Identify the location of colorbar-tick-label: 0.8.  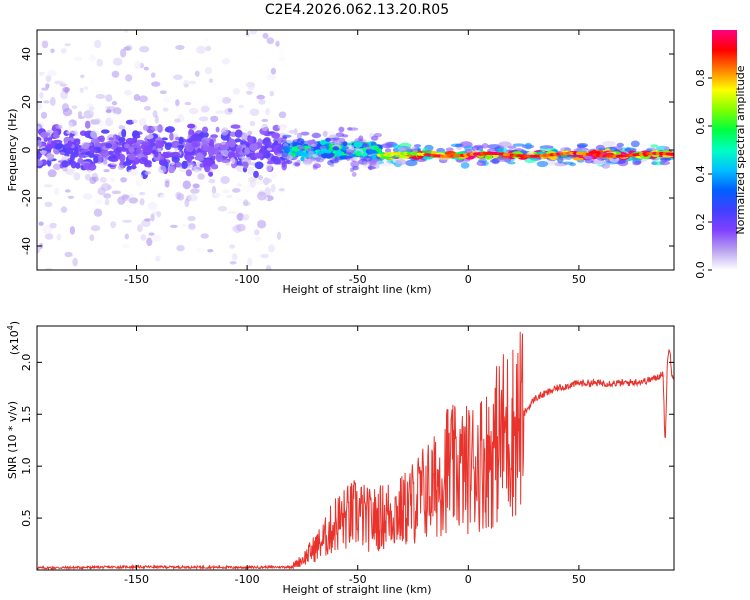
(700, 78).